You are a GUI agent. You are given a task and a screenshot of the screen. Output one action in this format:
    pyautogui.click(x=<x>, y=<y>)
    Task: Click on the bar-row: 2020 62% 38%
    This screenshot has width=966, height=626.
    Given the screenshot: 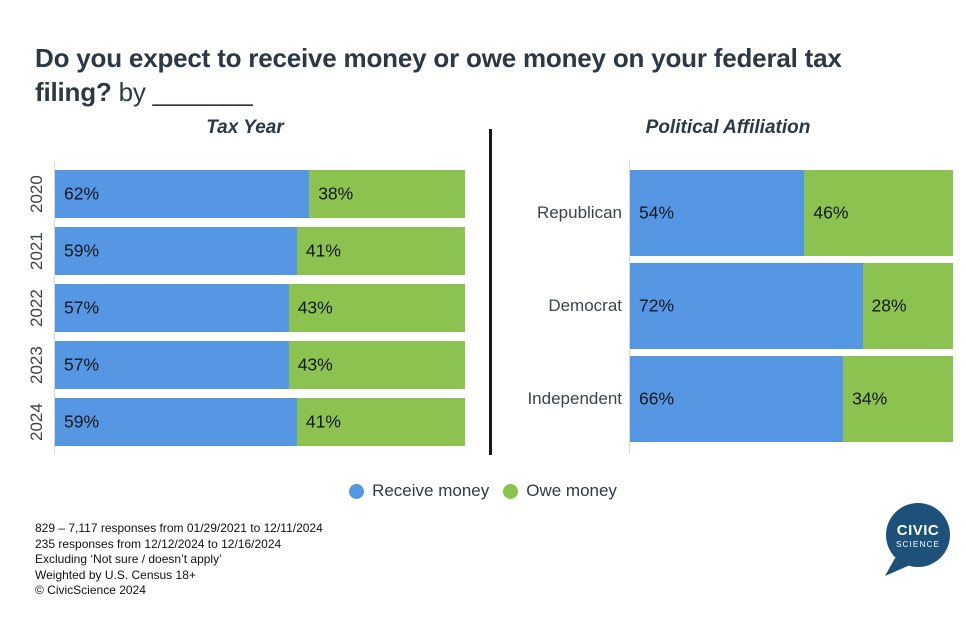 What is the action you would take?
    pyautogui.click(x=246, y=194)
    